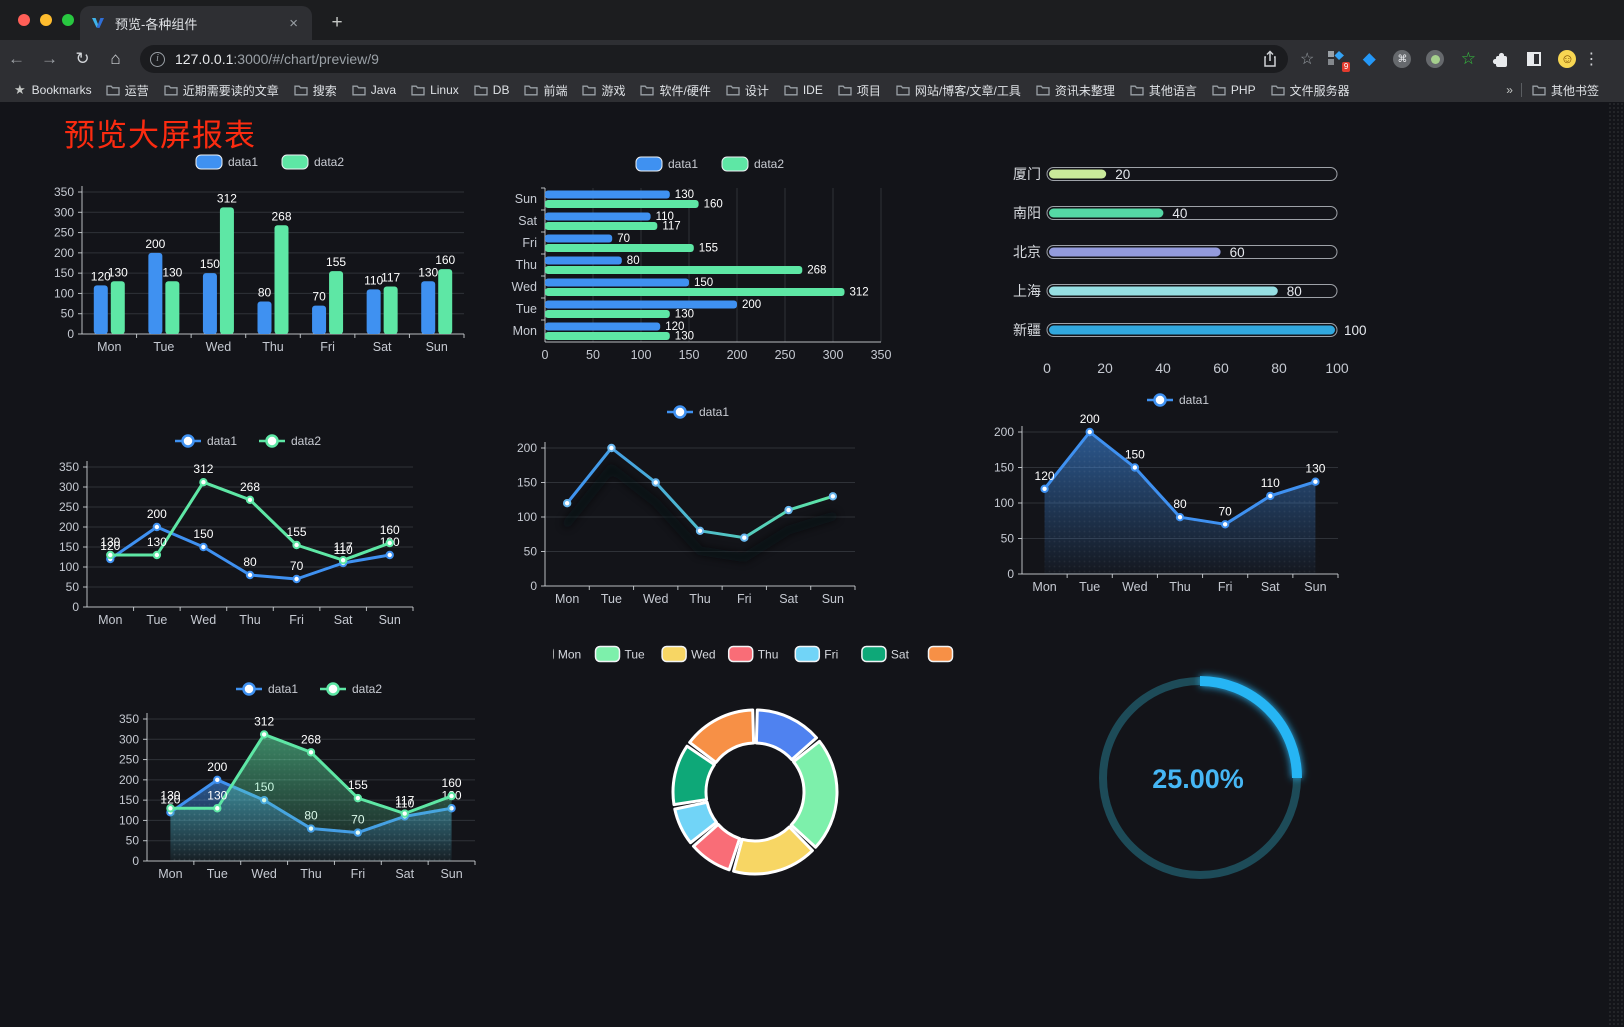 The height and width of the screenshot is (1027, 1624). What do you see at coordinates (1369, 58) in the screenshot?
I see `extension-gem-icon: ◆` at bounding box center [1369, 58].